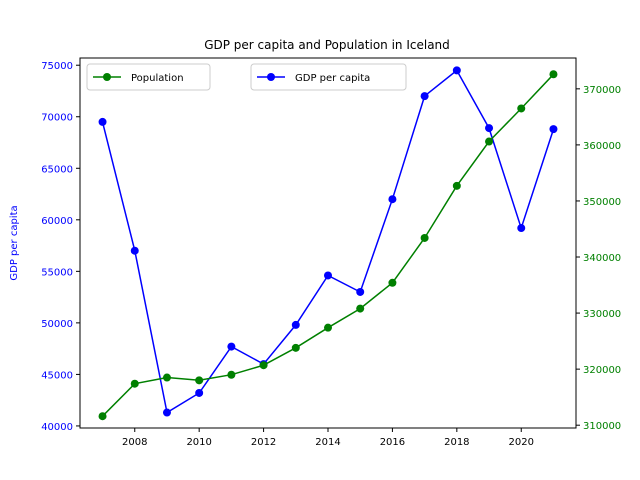 Image resolution: width=640 pixels, height=480 pixels. What do you see at coordinates (602, 370) in the screenshot?
I see `right-tick-label: 320000` at bounding box center [602, 370].